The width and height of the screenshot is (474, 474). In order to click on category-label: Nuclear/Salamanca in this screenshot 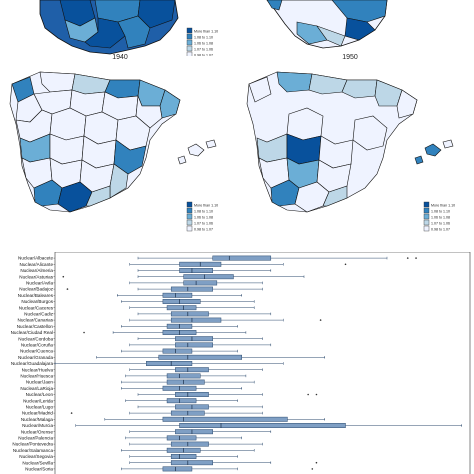, I will do `click(33, 450)`.